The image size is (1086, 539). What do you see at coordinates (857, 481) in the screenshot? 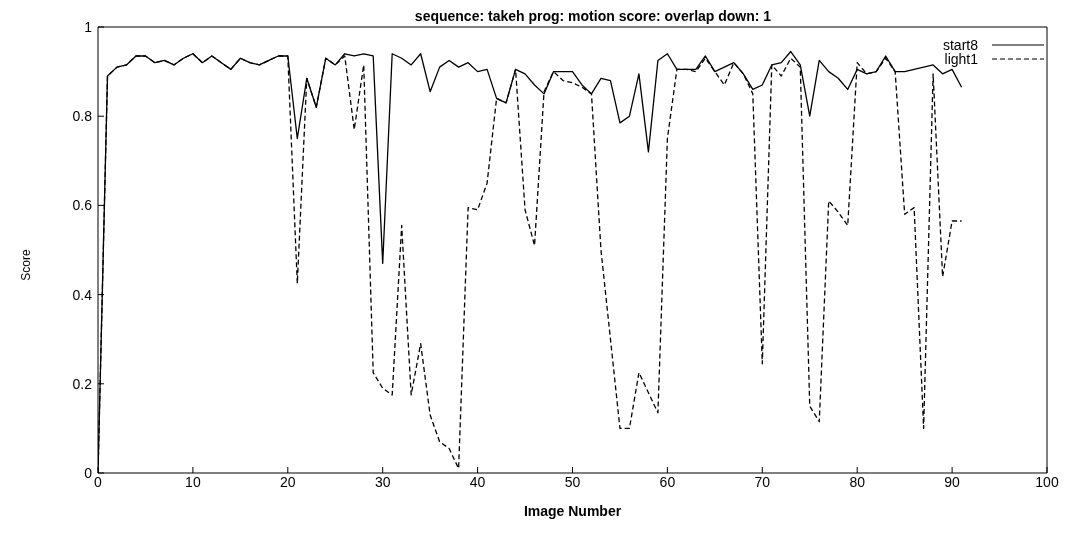
I see `x-tick-label: 80` at bounding box center [857, 481].